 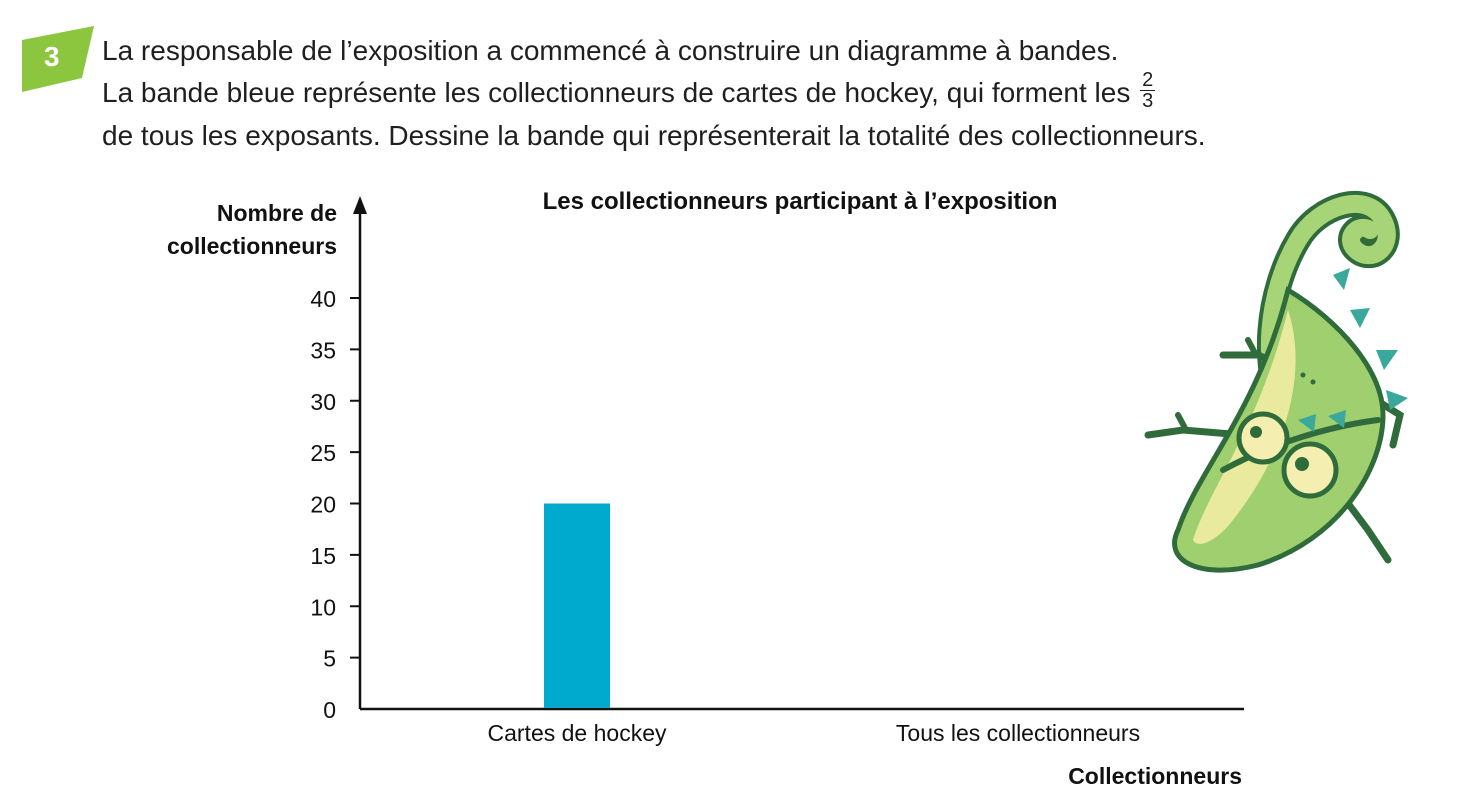 I want to click on y-axis-arrow, so click(x=360, y=205).